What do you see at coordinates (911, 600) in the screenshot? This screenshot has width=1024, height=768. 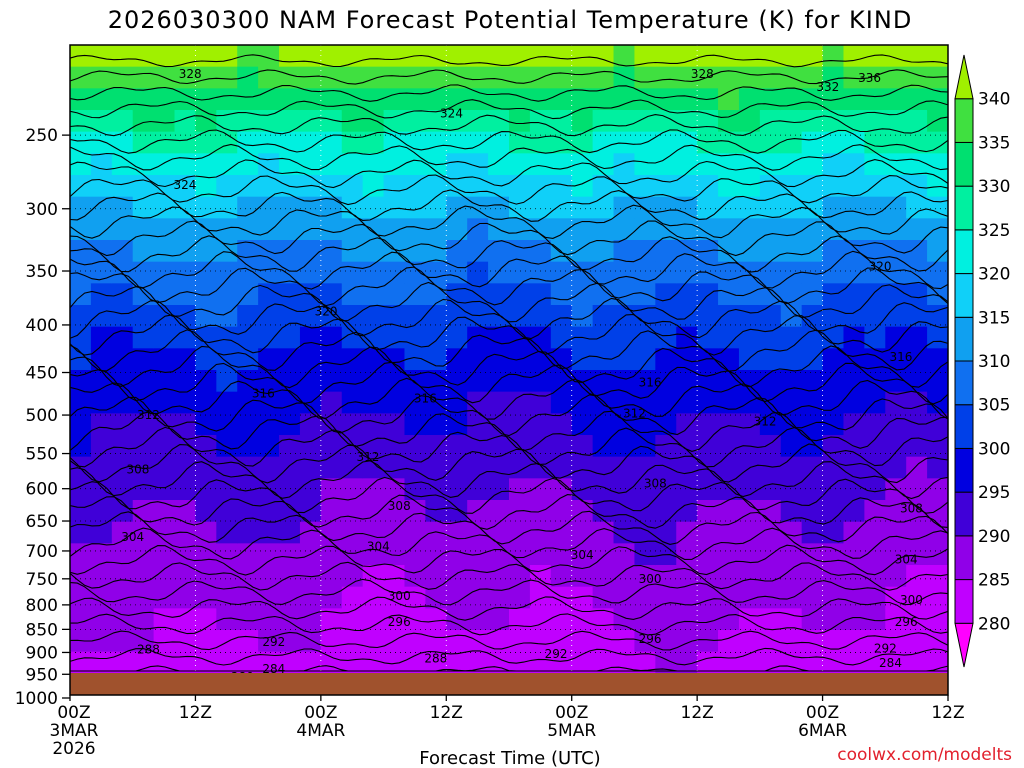 I see `contour-label: 300` at bounding box center [911, 600].